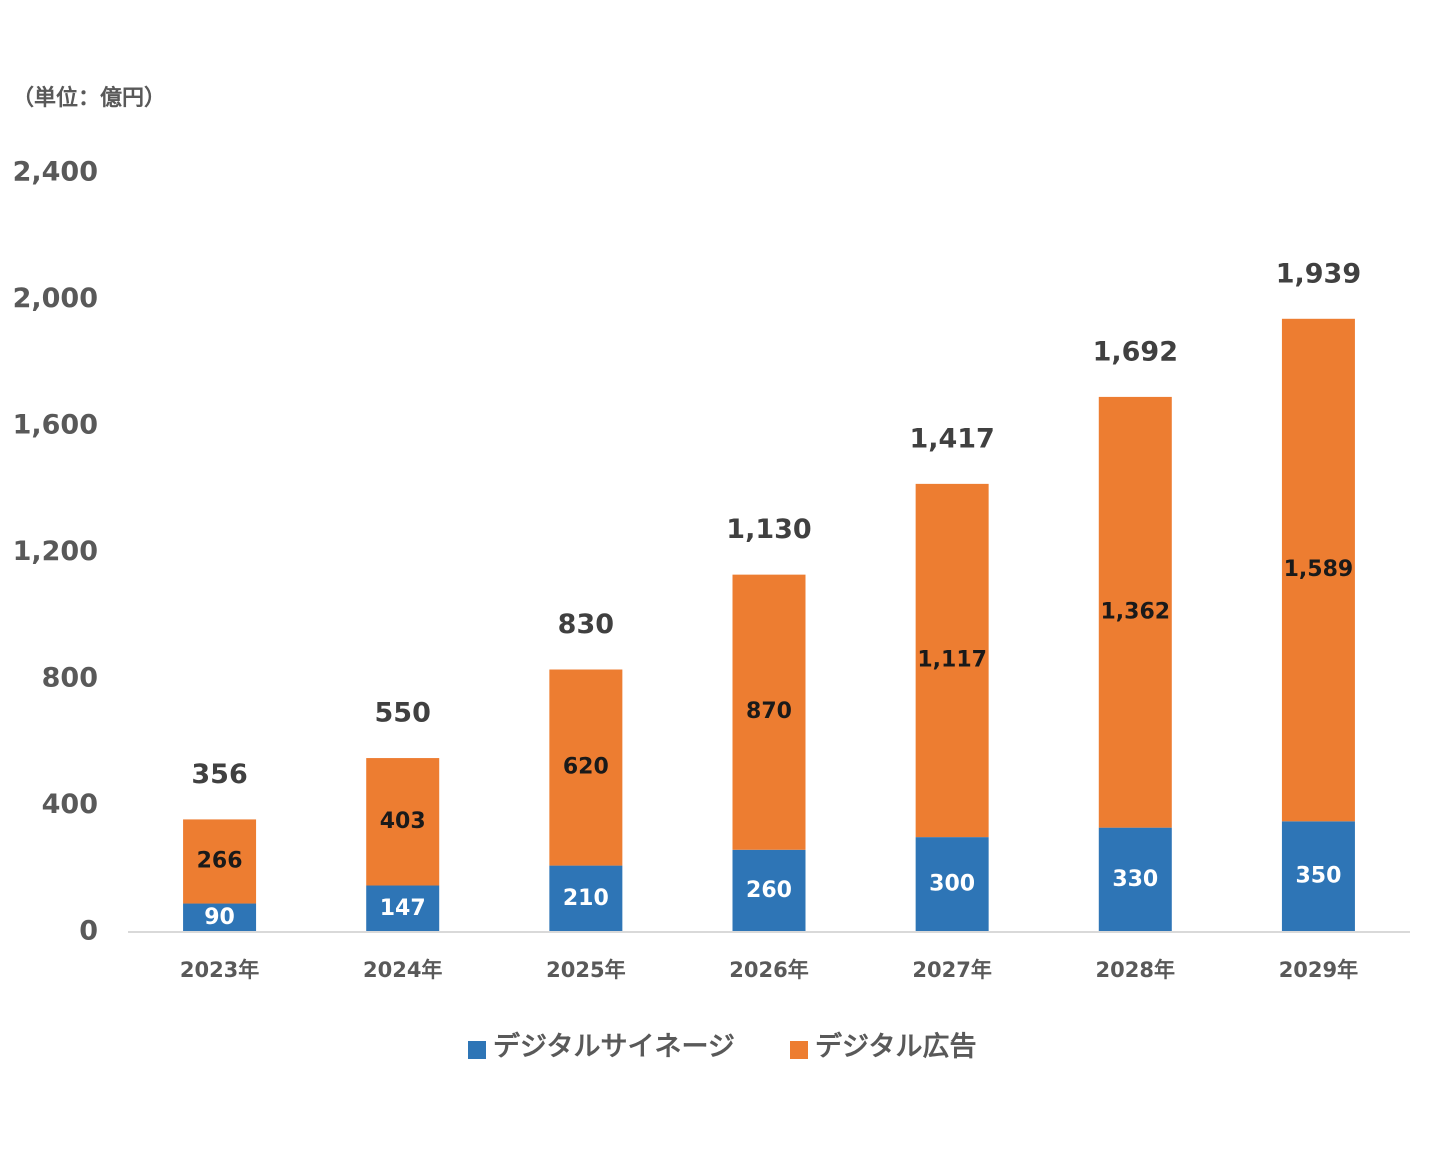 Image resolution: width=1440 pixels, height=1152 pixels. I want to click on data-label: 147, so click(403, 908).